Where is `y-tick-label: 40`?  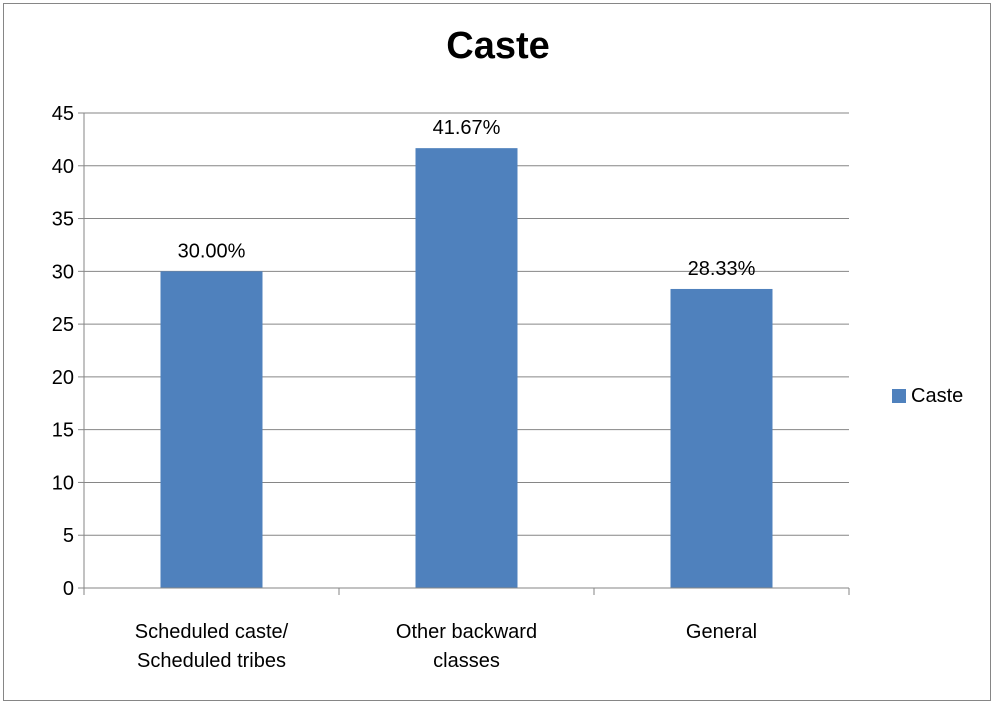 y-tick-label: 40 is located at coordinates (63, 167).